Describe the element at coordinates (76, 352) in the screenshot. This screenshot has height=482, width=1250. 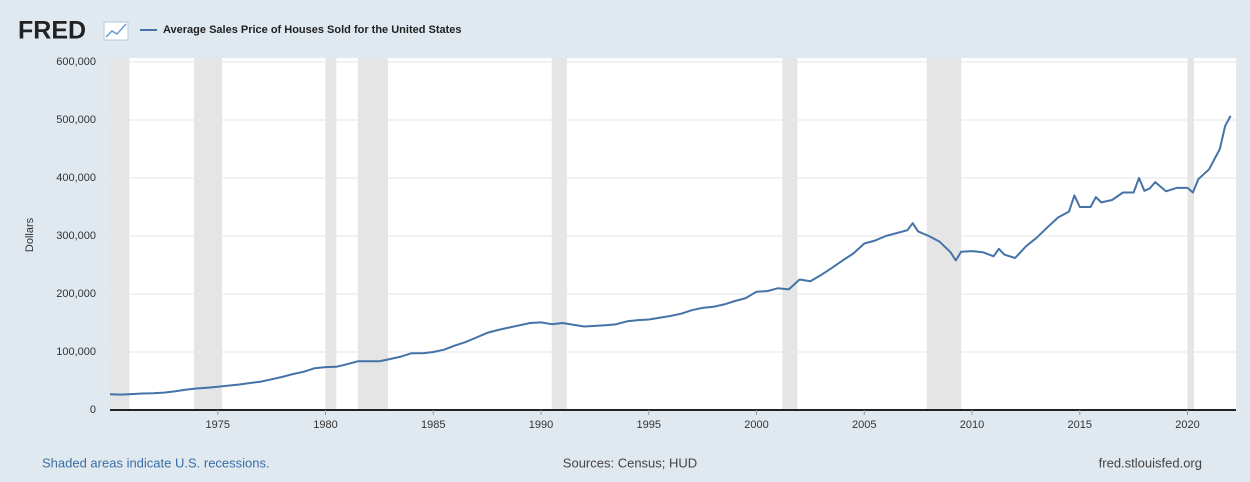
I see `y-tick-label: 100,000` at that location.